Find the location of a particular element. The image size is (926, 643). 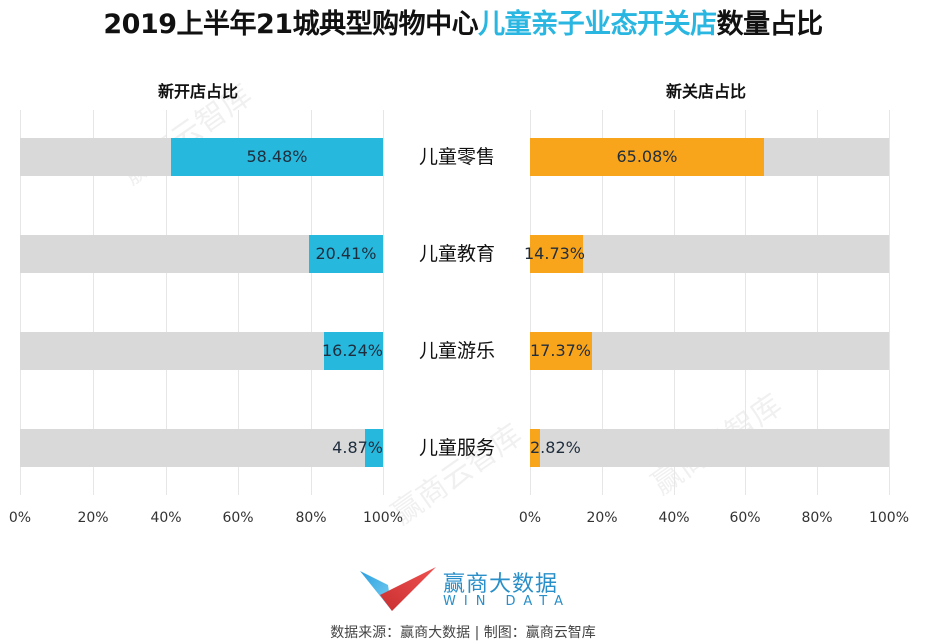

chart-title: 2019上半年21城典型购物中心儿童亲子业态开关店数量占比 is located at coordinates (463, 21).